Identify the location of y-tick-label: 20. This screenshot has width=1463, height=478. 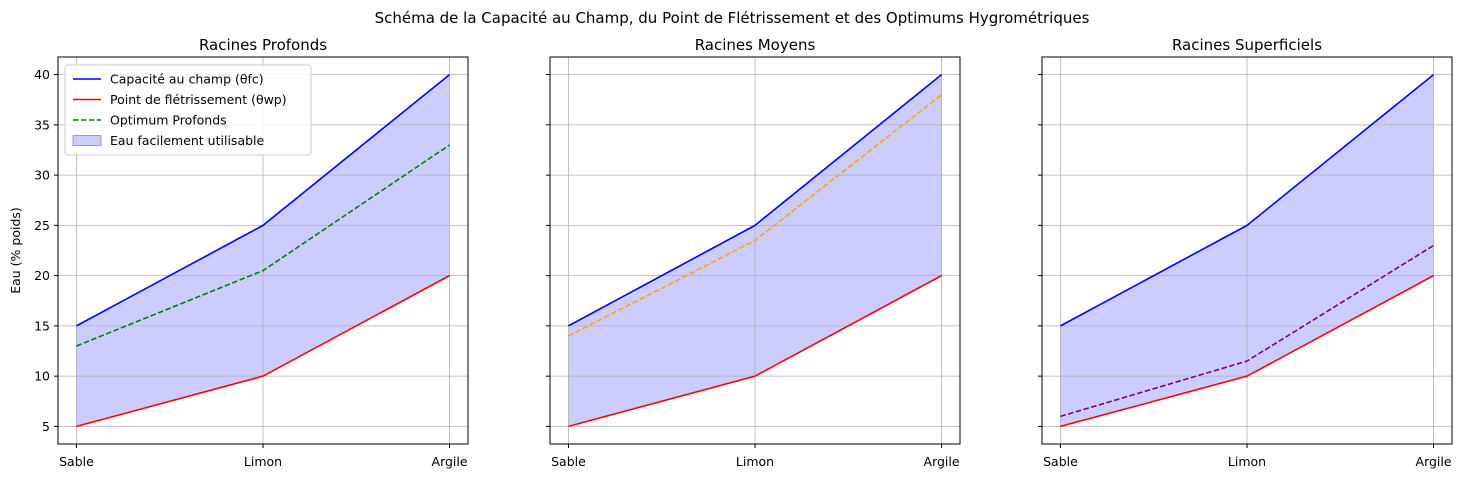
(42, 275).